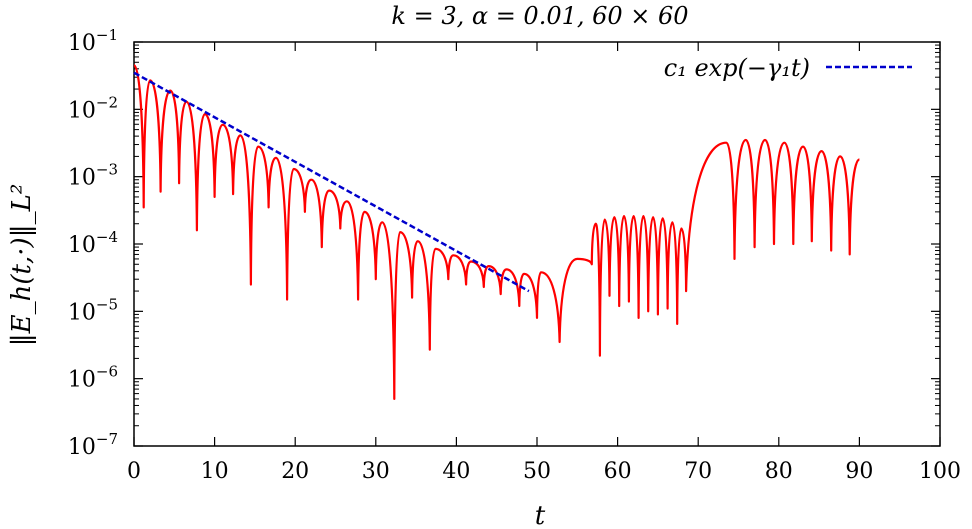 This screenshot has height=529, width=972. I want to click on y-tick-label: 10⁻⁴, so click(93, 243).